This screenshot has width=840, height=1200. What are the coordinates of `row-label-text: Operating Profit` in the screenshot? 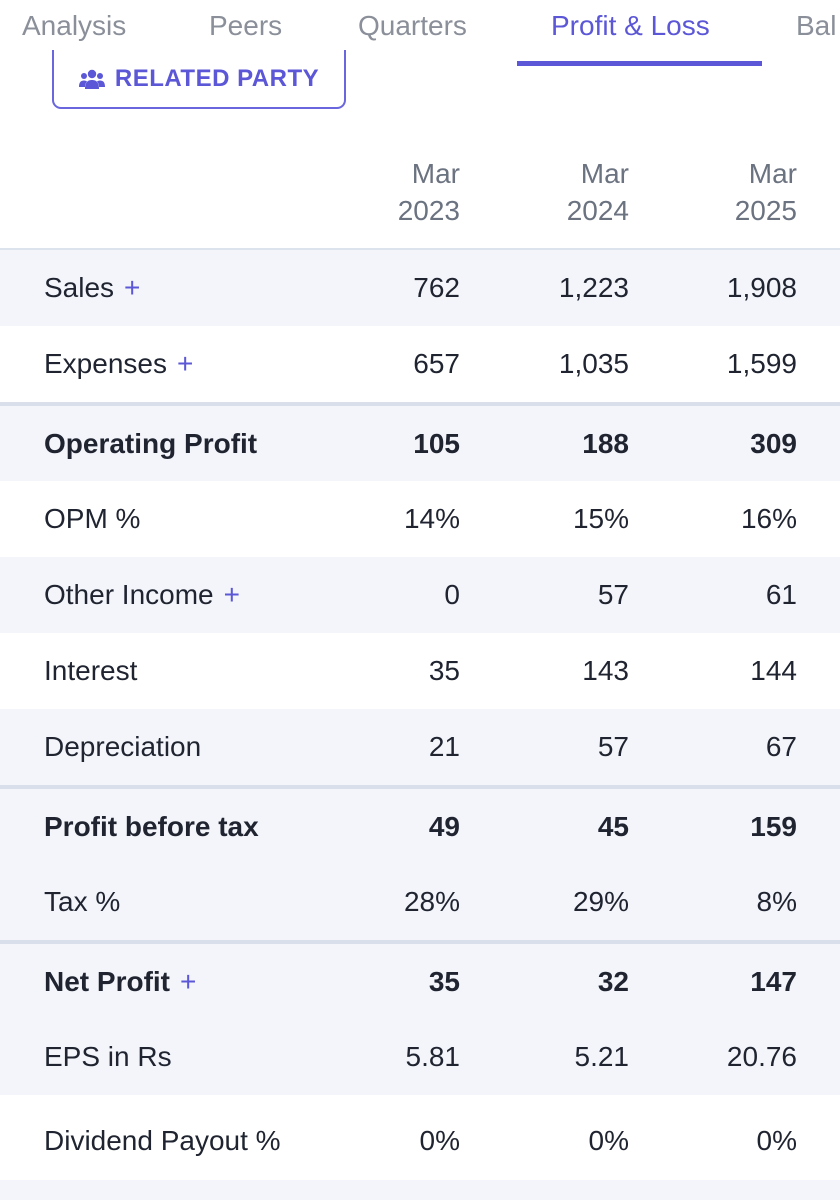 It's located at (151, 443).